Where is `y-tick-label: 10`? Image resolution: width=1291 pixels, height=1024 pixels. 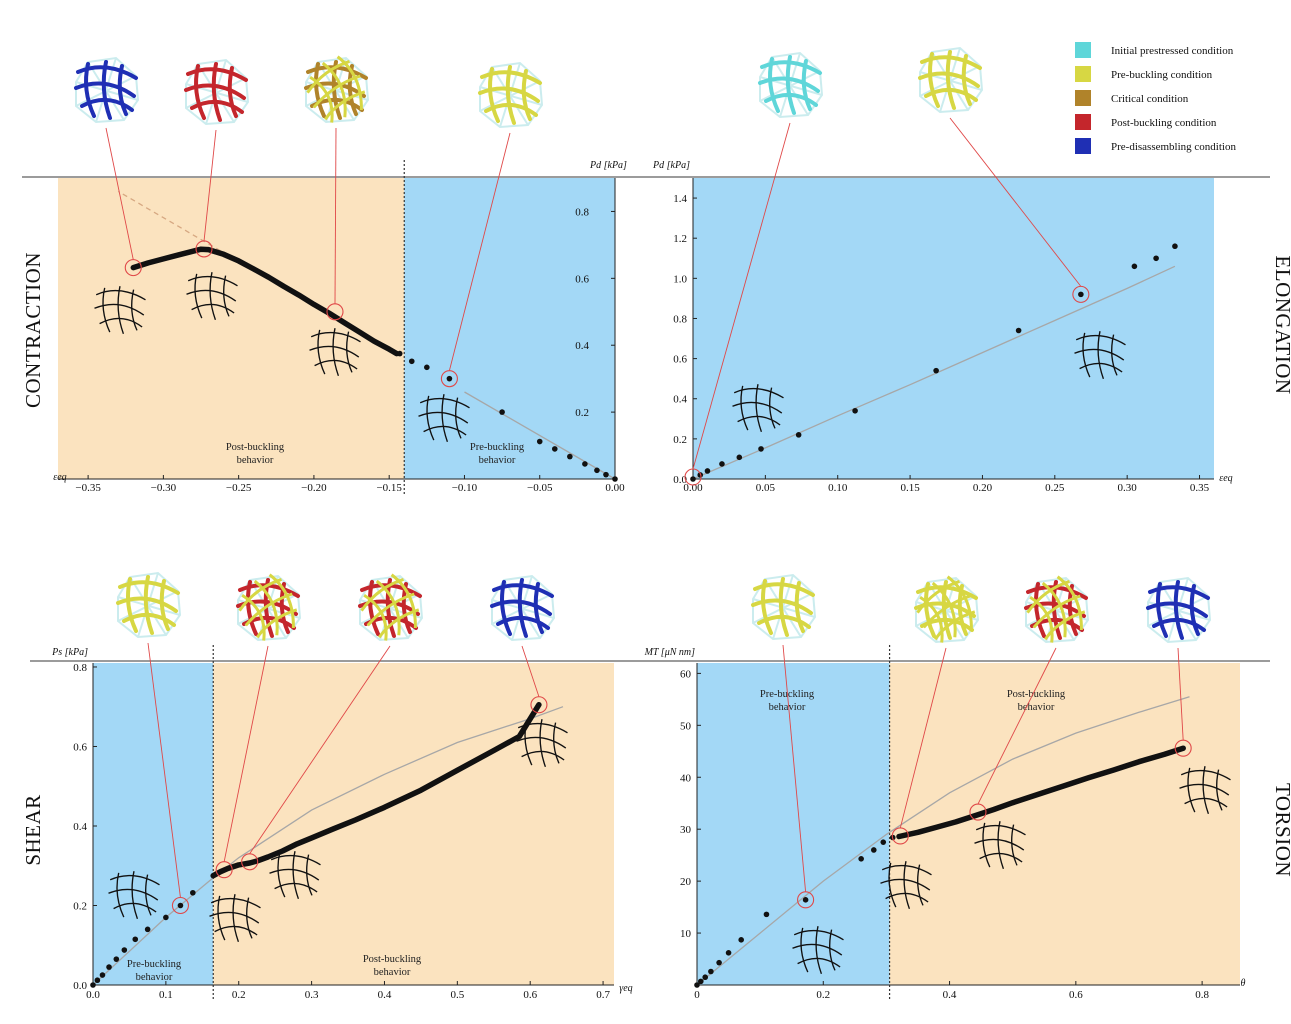
y-tick-label: 10 is located at coordinates (686, 934).